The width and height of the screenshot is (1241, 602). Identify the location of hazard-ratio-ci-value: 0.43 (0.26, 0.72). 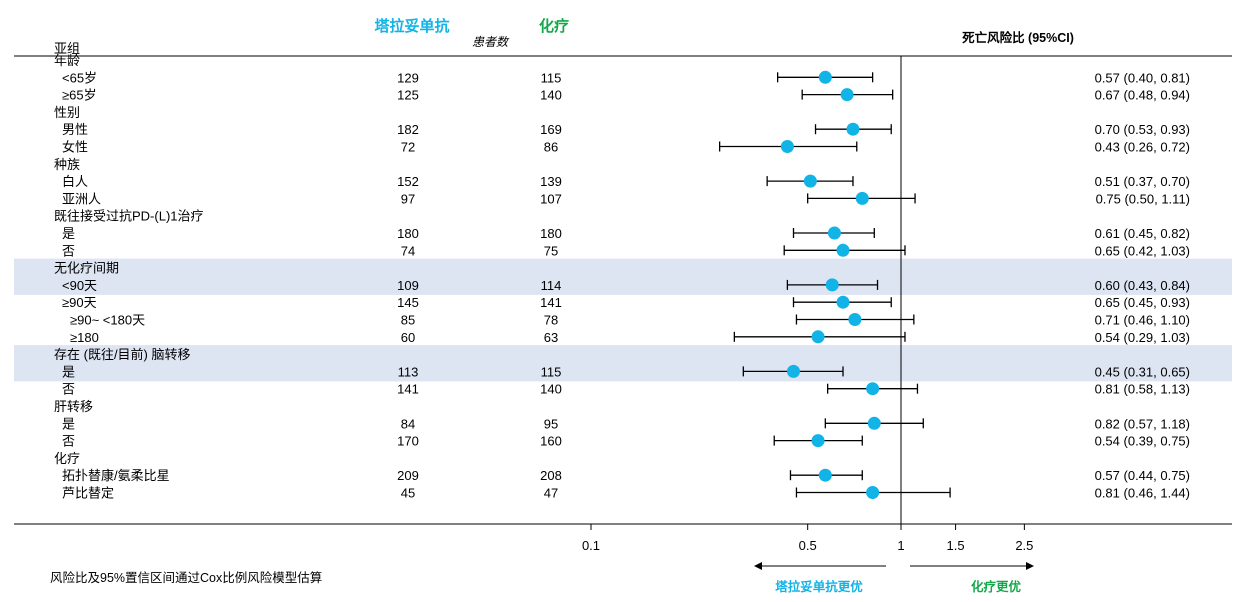
(1142, 147).